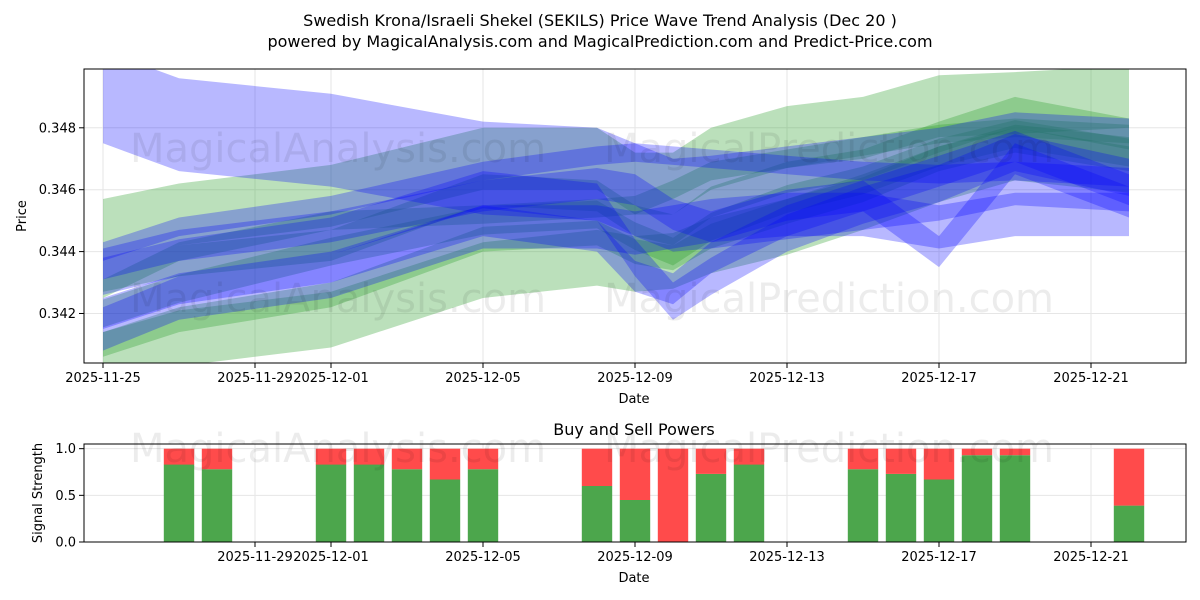 Image resolution: width=1200 pixels, height=600 pixels. What do you see at coordinates (635, 557) in the screenshot?
I see `buy-sell-x-tick-label: 2025-12-09` at bounding box center [635, 557].